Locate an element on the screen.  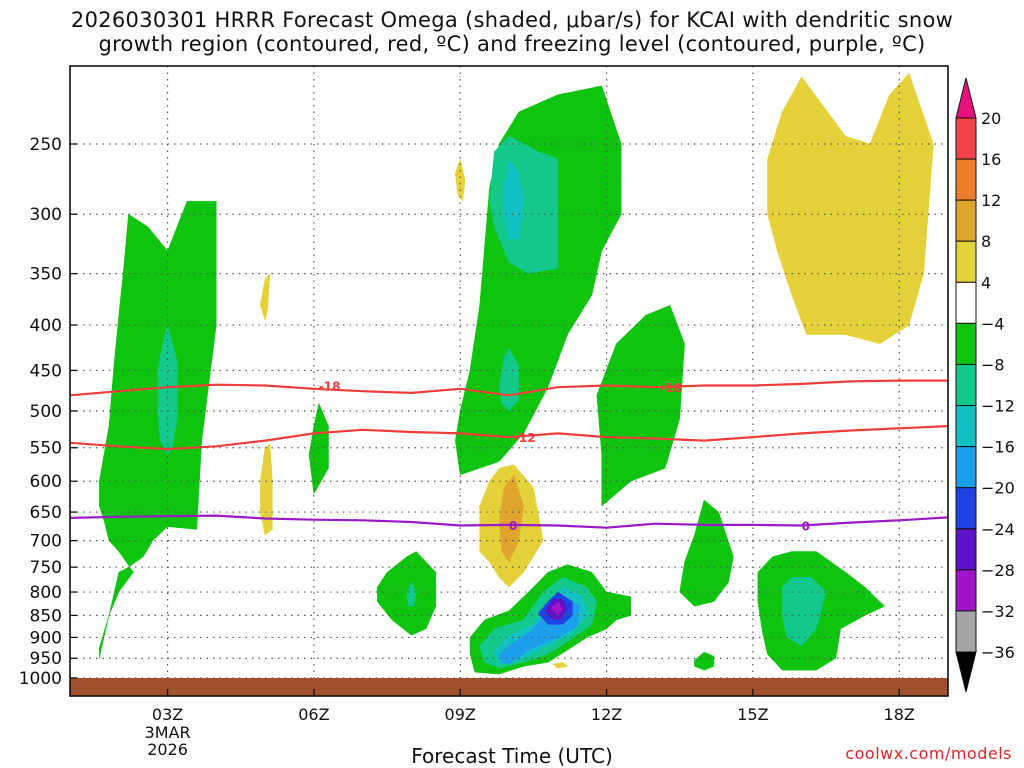
y-tick-label-850: 850 is located at coordinates (46, 616).